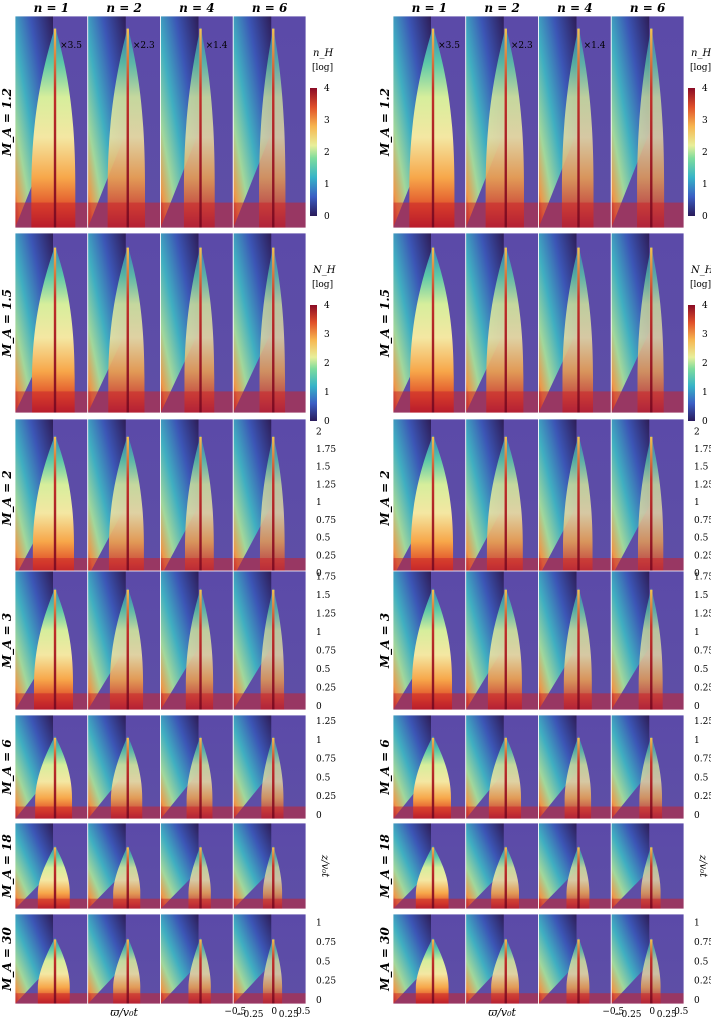 This screenshot has width=711, height=1024. What do you see at coordinates (429, 8) in the screenshot?
I see `column-header: n = 1` at bounding box center [429, 8].